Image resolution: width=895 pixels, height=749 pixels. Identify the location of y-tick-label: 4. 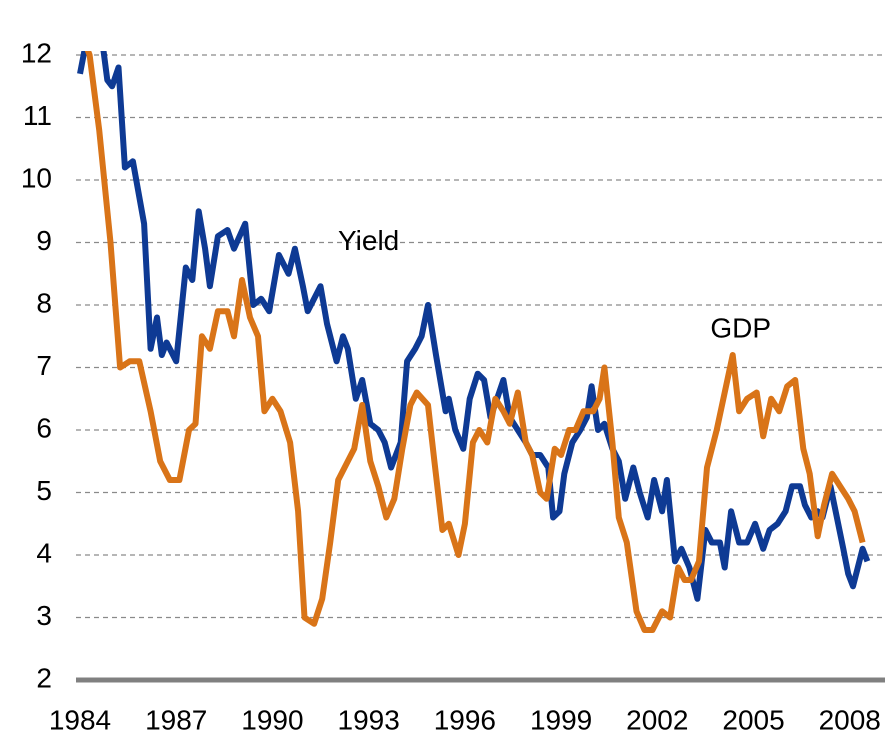
(44, 552).